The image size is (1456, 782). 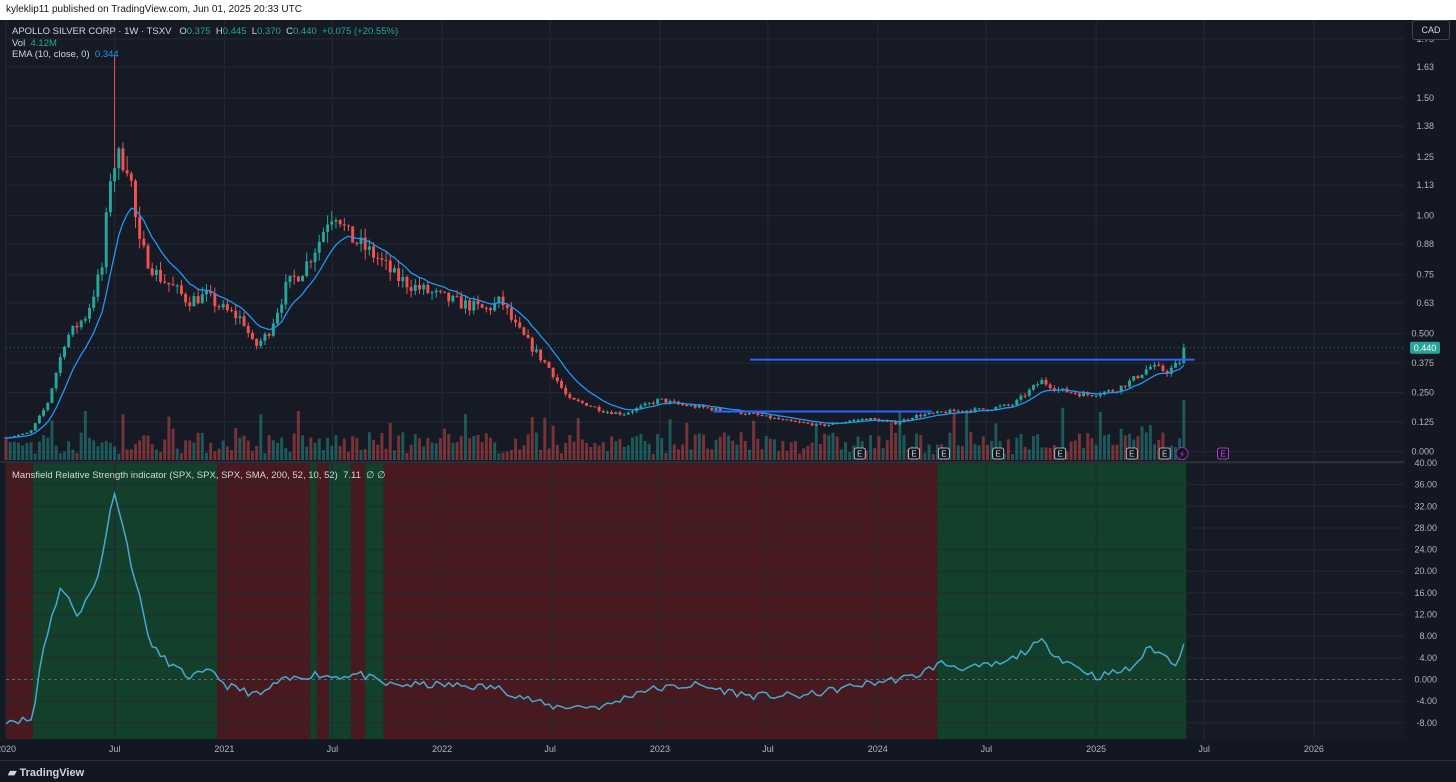 I want to click on price-axis-label: 1.38, so click(x=1425, y=126).